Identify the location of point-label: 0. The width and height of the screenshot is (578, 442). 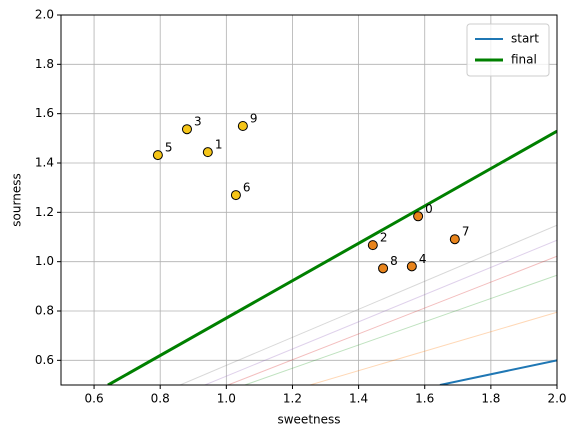
(429, 209).